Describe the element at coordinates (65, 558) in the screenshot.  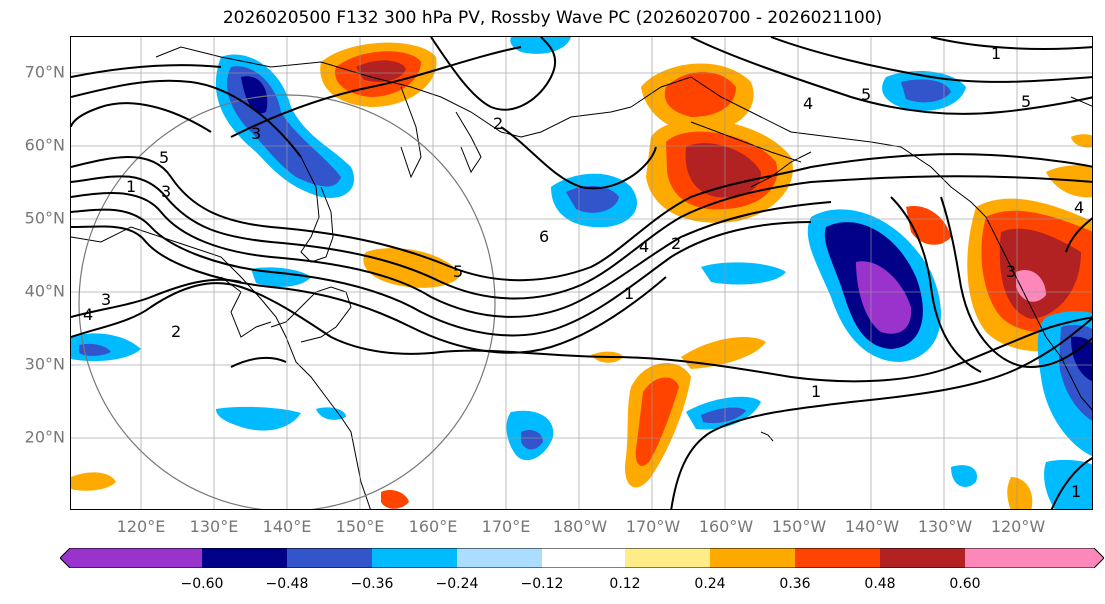
I see `colorbar-extend-low` at that location.